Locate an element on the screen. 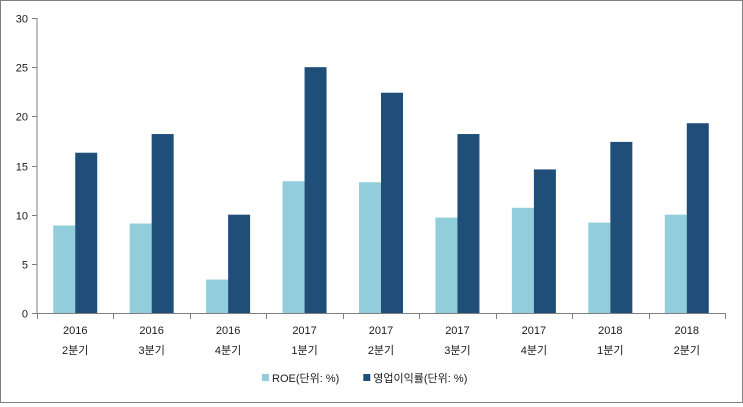 The height and width of the screenshot is (407, 743). y-tick-label: 20 is located at coordinates (22, 118).